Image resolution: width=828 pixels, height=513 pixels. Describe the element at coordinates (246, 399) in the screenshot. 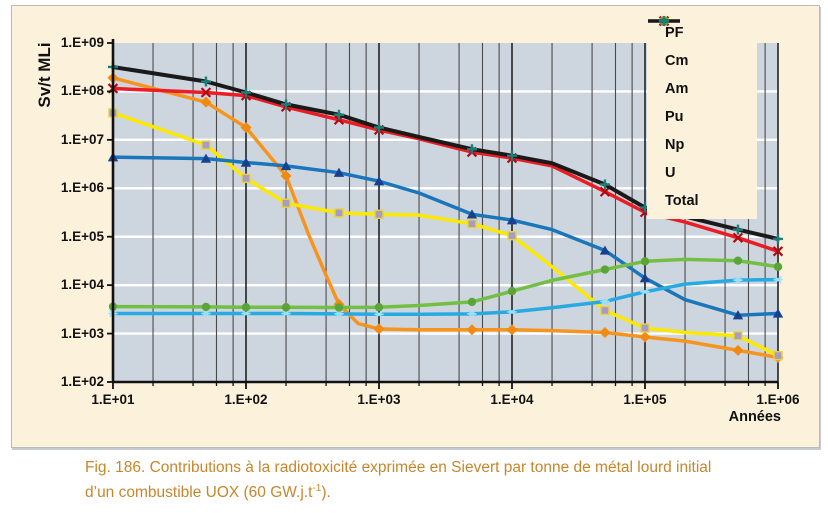

I see `x-tick-label: 1.E+02` at that location.